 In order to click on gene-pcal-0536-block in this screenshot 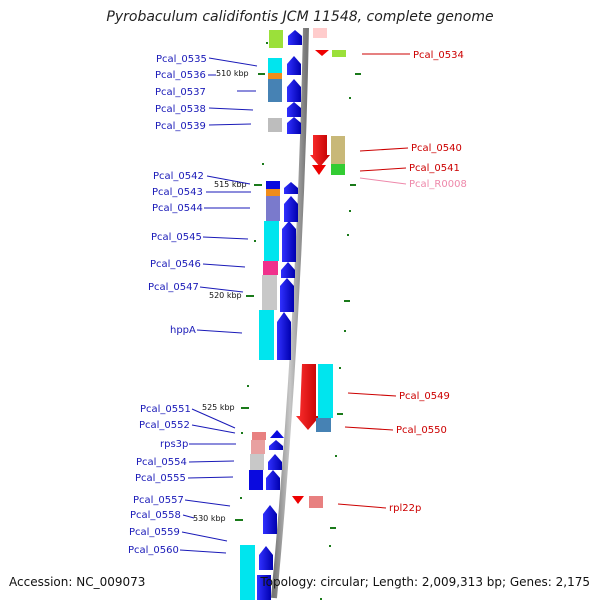, I will do `click(275, 76)`.